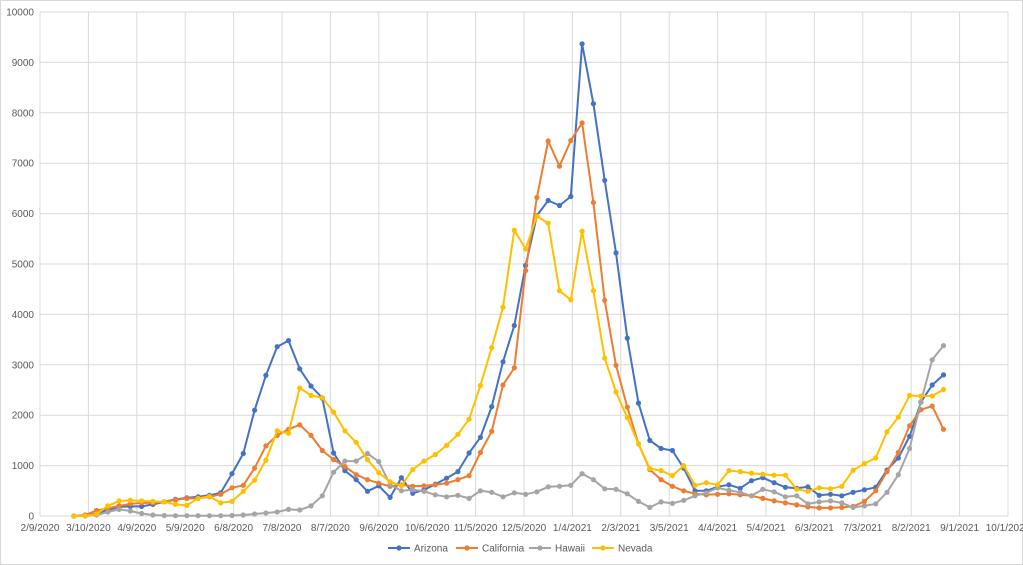 The width and height of the screenshot is (1023, 565). What do you see at coordinates (40, 528) in the screenshot?
I see `x-tick-label: 2/9/2020` at bounding box center [40, 528].